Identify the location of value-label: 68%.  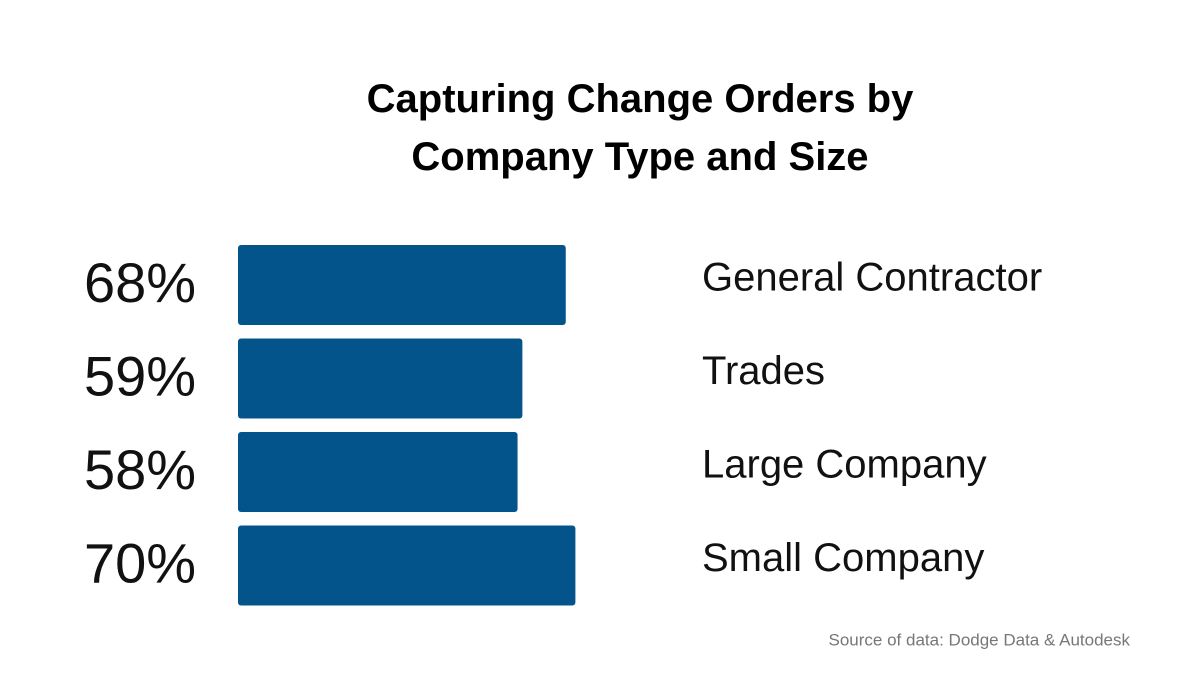
(140, 282).